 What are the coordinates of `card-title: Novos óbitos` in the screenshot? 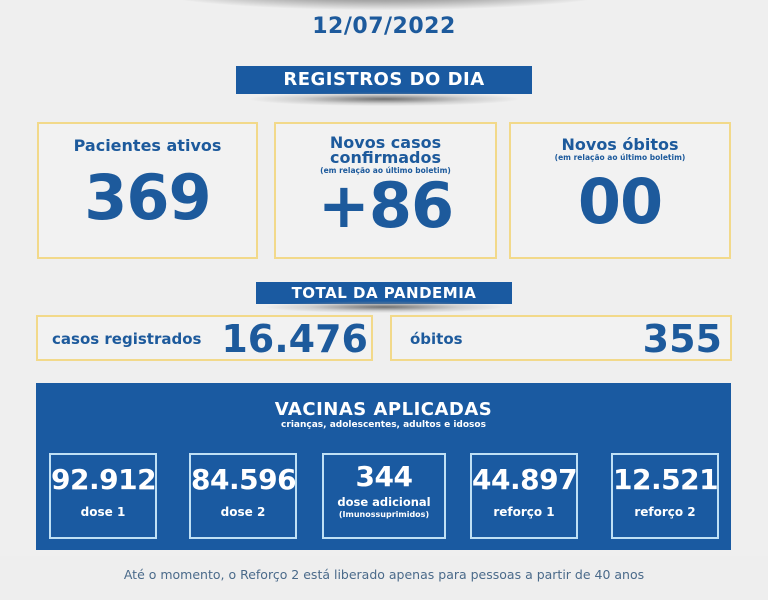 It's located at (620, 144).